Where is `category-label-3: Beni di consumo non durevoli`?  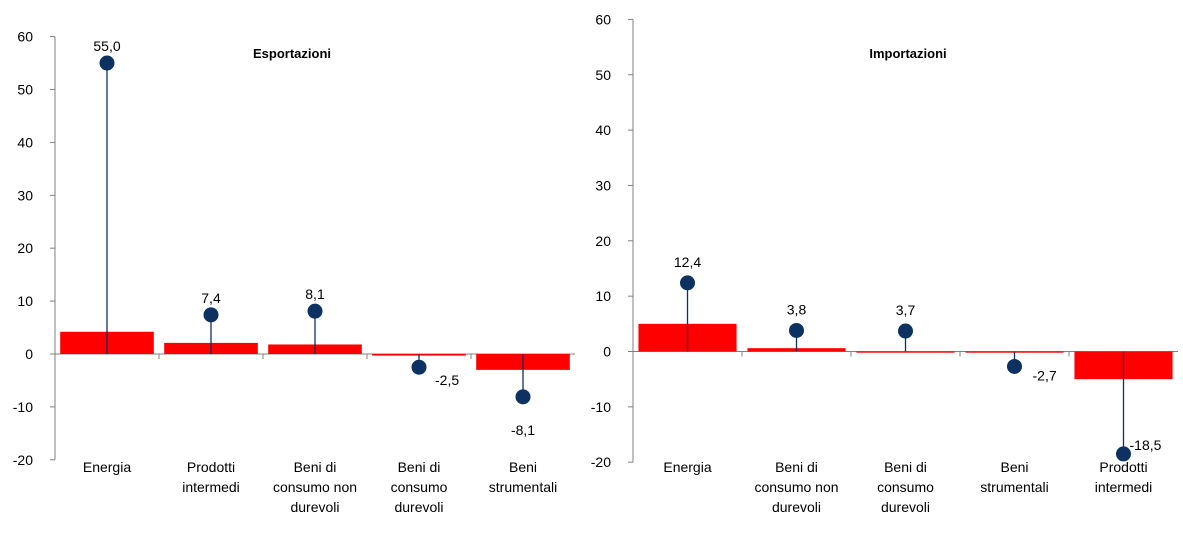 category-label-3: Beni di consumo non durevoli is located at coordinates (315, 487).